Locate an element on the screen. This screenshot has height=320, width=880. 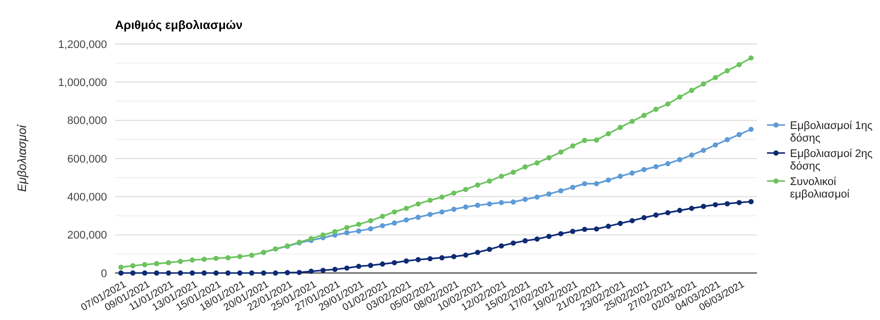
y-axis-title: Εμβολιασμοί is located at coordinates (22, 158).